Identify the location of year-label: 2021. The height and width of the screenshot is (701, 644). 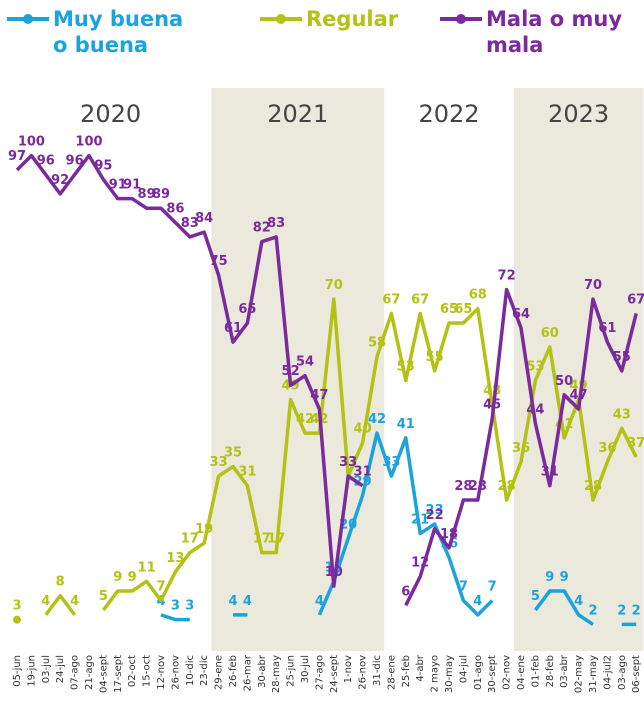
(297, 114).